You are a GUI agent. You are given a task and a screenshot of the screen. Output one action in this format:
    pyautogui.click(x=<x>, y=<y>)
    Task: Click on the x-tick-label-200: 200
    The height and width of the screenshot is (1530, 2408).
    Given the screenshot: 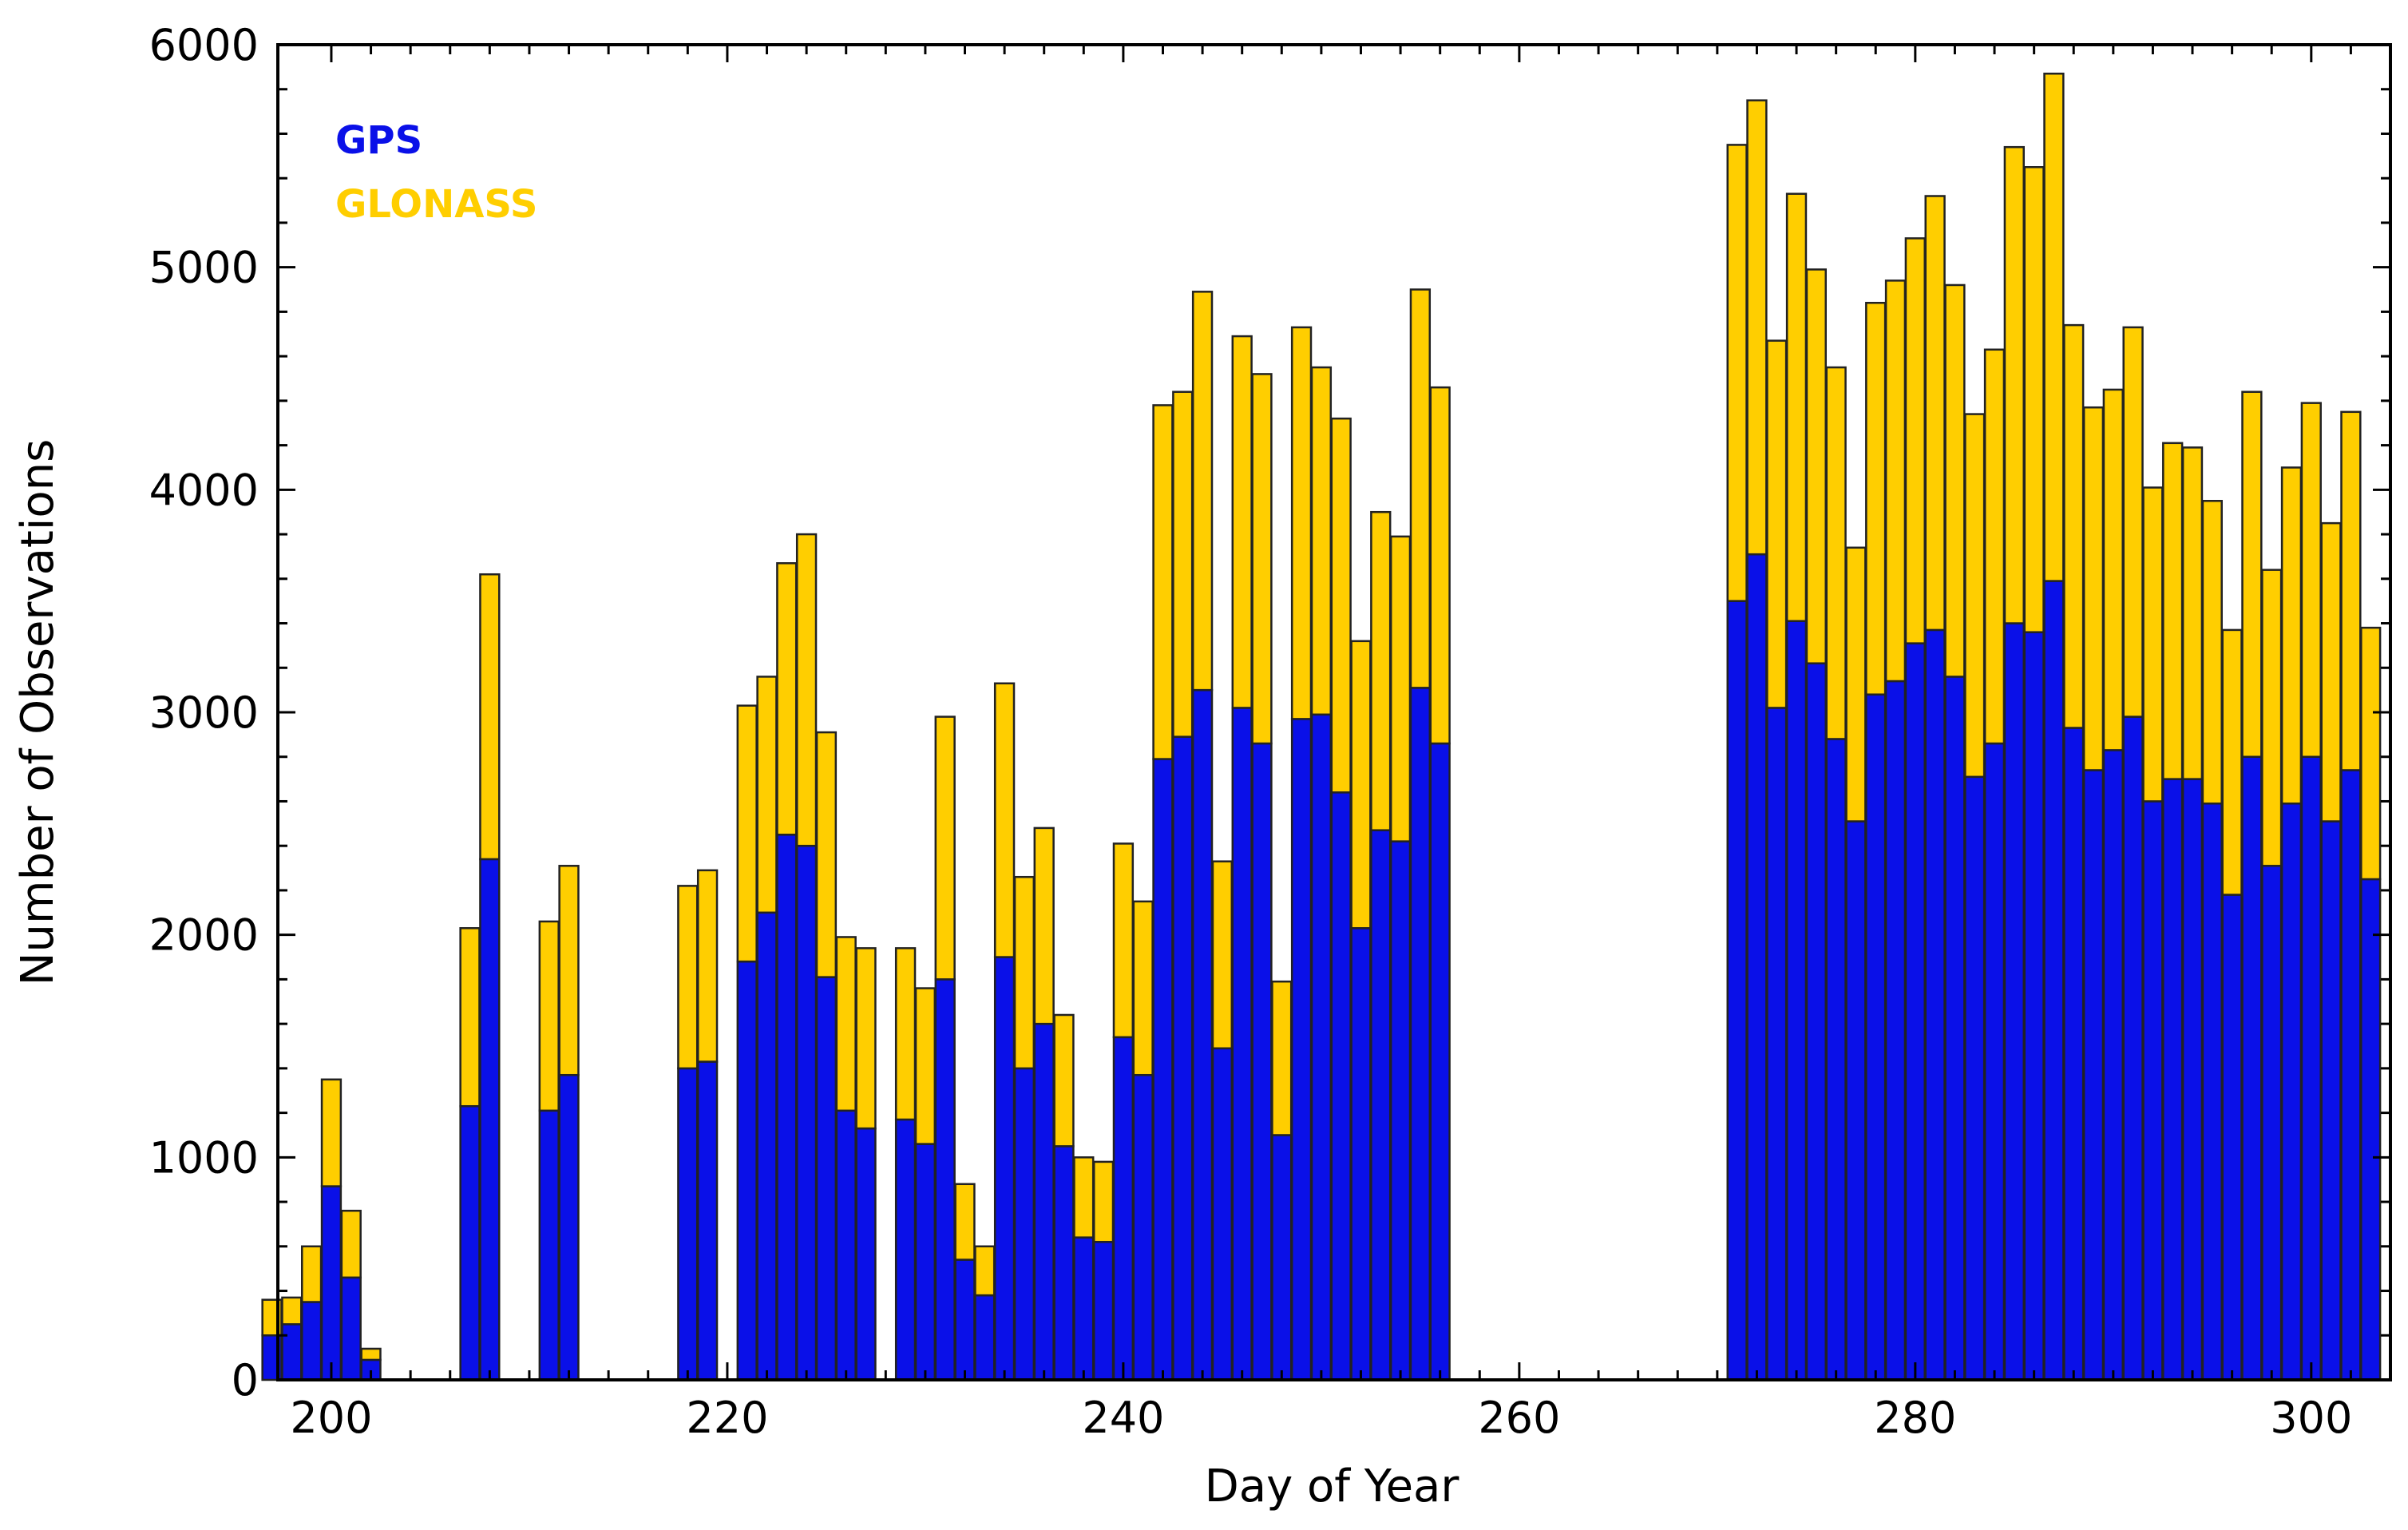 What is the action you would take?
    pyautogui.click(x=331, y=1418)
    